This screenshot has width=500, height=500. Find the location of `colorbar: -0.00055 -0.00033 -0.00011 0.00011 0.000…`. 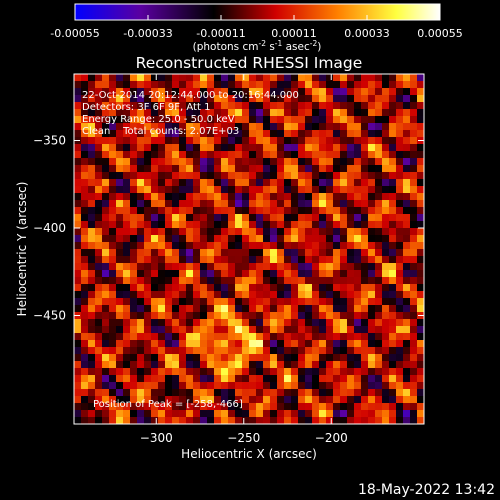

colorbar: -0.00055 -0.00033 -0.00011 0.00011 0.000… is located at coordinates (256, 28).